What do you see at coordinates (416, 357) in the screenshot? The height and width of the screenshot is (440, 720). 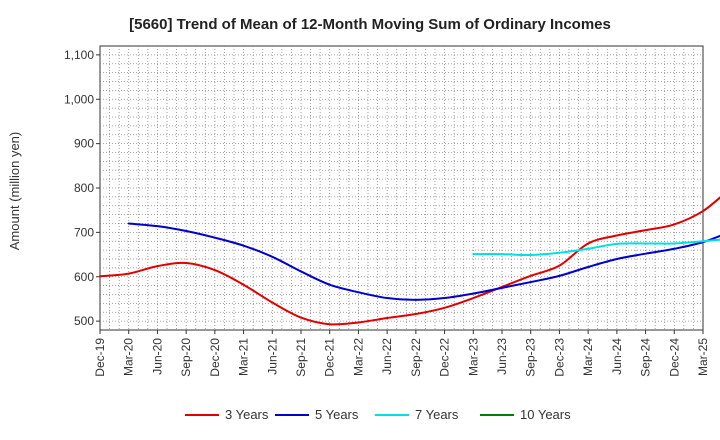 I see `x-tick-label: Sep-22` at bounding box center [416, 357].